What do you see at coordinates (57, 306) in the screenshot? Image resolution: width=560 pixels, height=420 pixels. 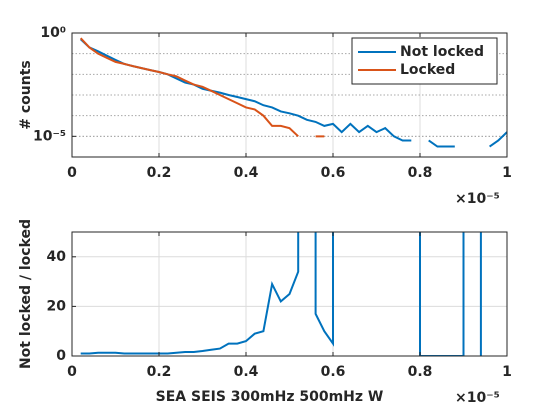 I see `y-tick-label: 20` at bounding box center [57, 306].